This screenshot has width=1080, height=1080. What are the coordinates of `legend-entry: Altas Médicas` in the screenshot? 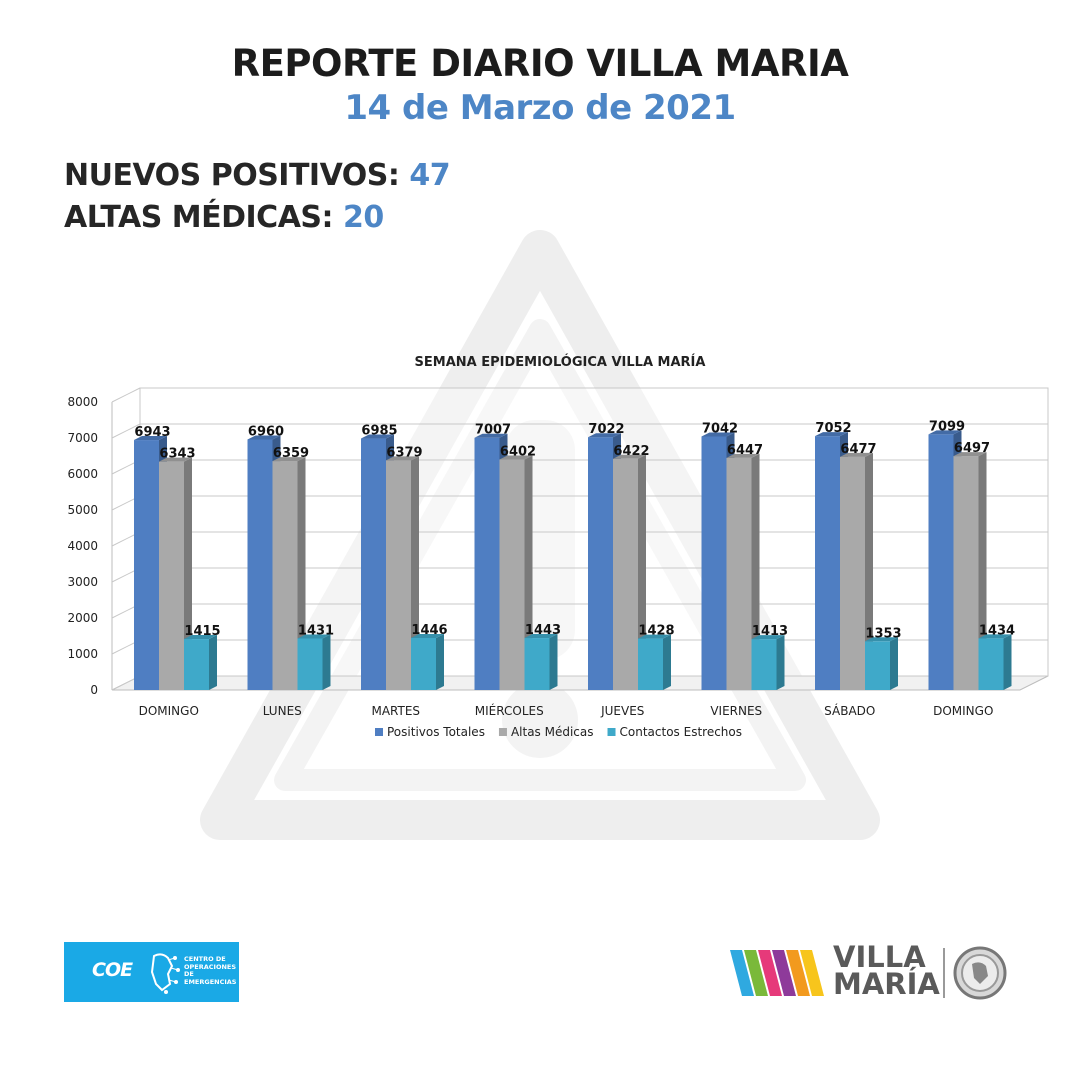 It's located at (552, 732).